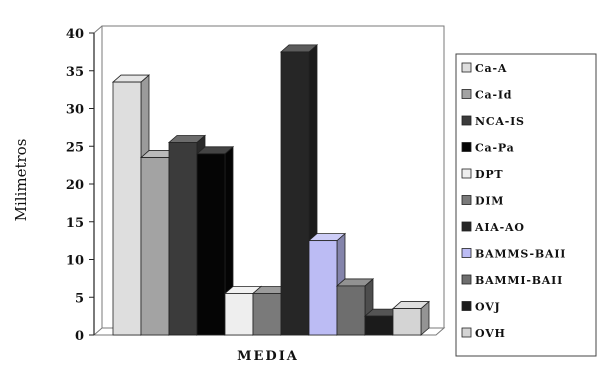 This screenshot has width=602, height=366. Describe the element at coordinates (520, 254) in the screenshot. I see `legend-label: BAMMS-BAII` at that location.